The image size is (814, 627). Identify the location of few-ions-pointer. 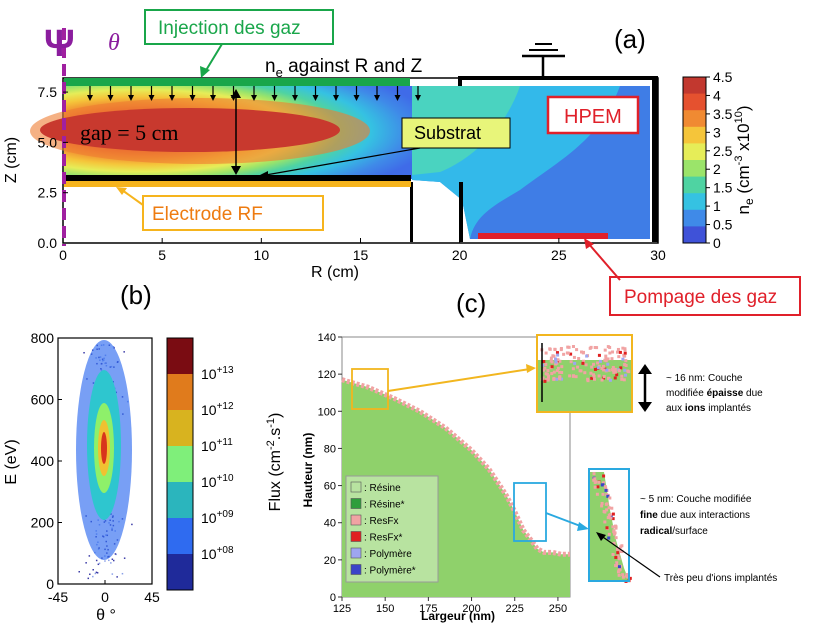
(630, 556).